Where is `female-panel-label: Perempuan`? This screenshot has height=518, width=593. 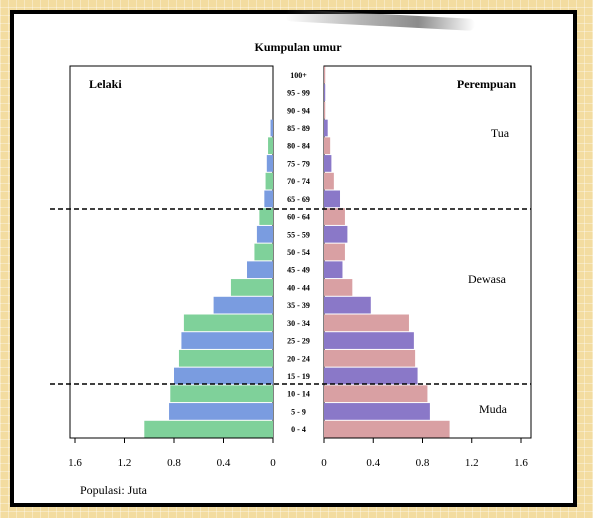
female-panel-label: Perempuan is located at coordinates (486, 84).